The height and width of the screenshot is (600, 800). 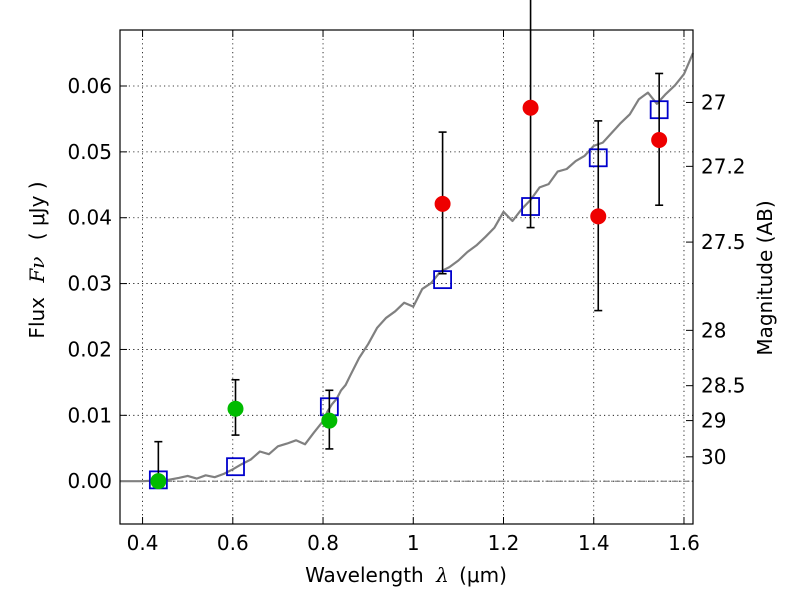 What do you see at coordinates (143, 543) in the screenshot?
I see `x-tick-label: 0.4` at bounding box center [143, 543].